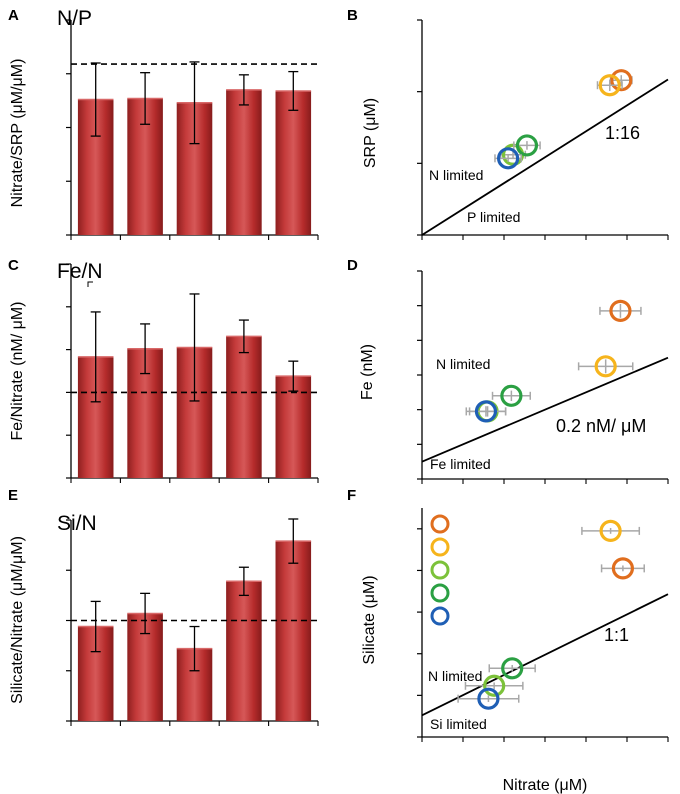 The height and width of the screenshot is (794, 680). Describe the element at coordinates (352, 265) in the screenshot. I see `panel-letter-d: D` at that location.